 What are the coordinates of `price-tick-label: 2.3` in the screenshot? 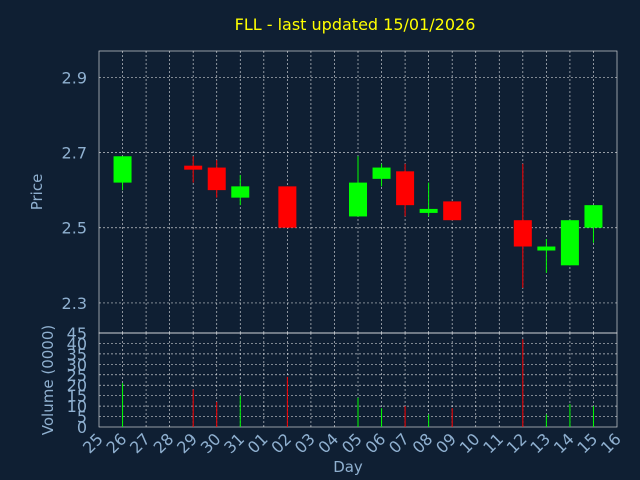 It's located at (74, 303).